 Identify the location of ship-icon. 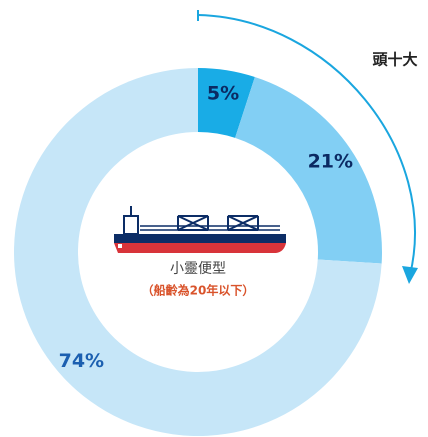
(200, 229).